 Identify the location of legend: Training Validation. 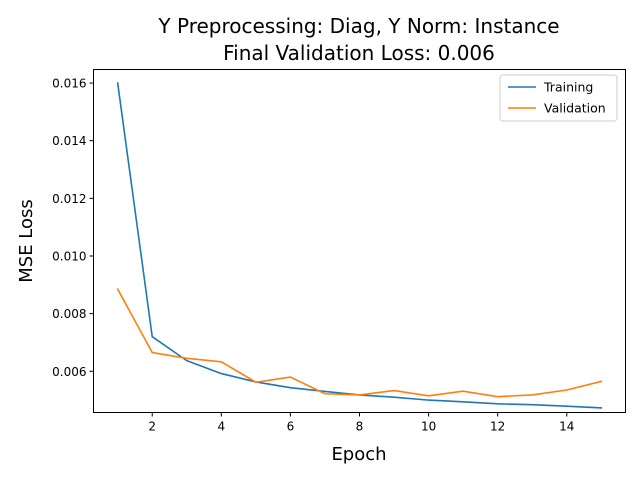
(558, 98).